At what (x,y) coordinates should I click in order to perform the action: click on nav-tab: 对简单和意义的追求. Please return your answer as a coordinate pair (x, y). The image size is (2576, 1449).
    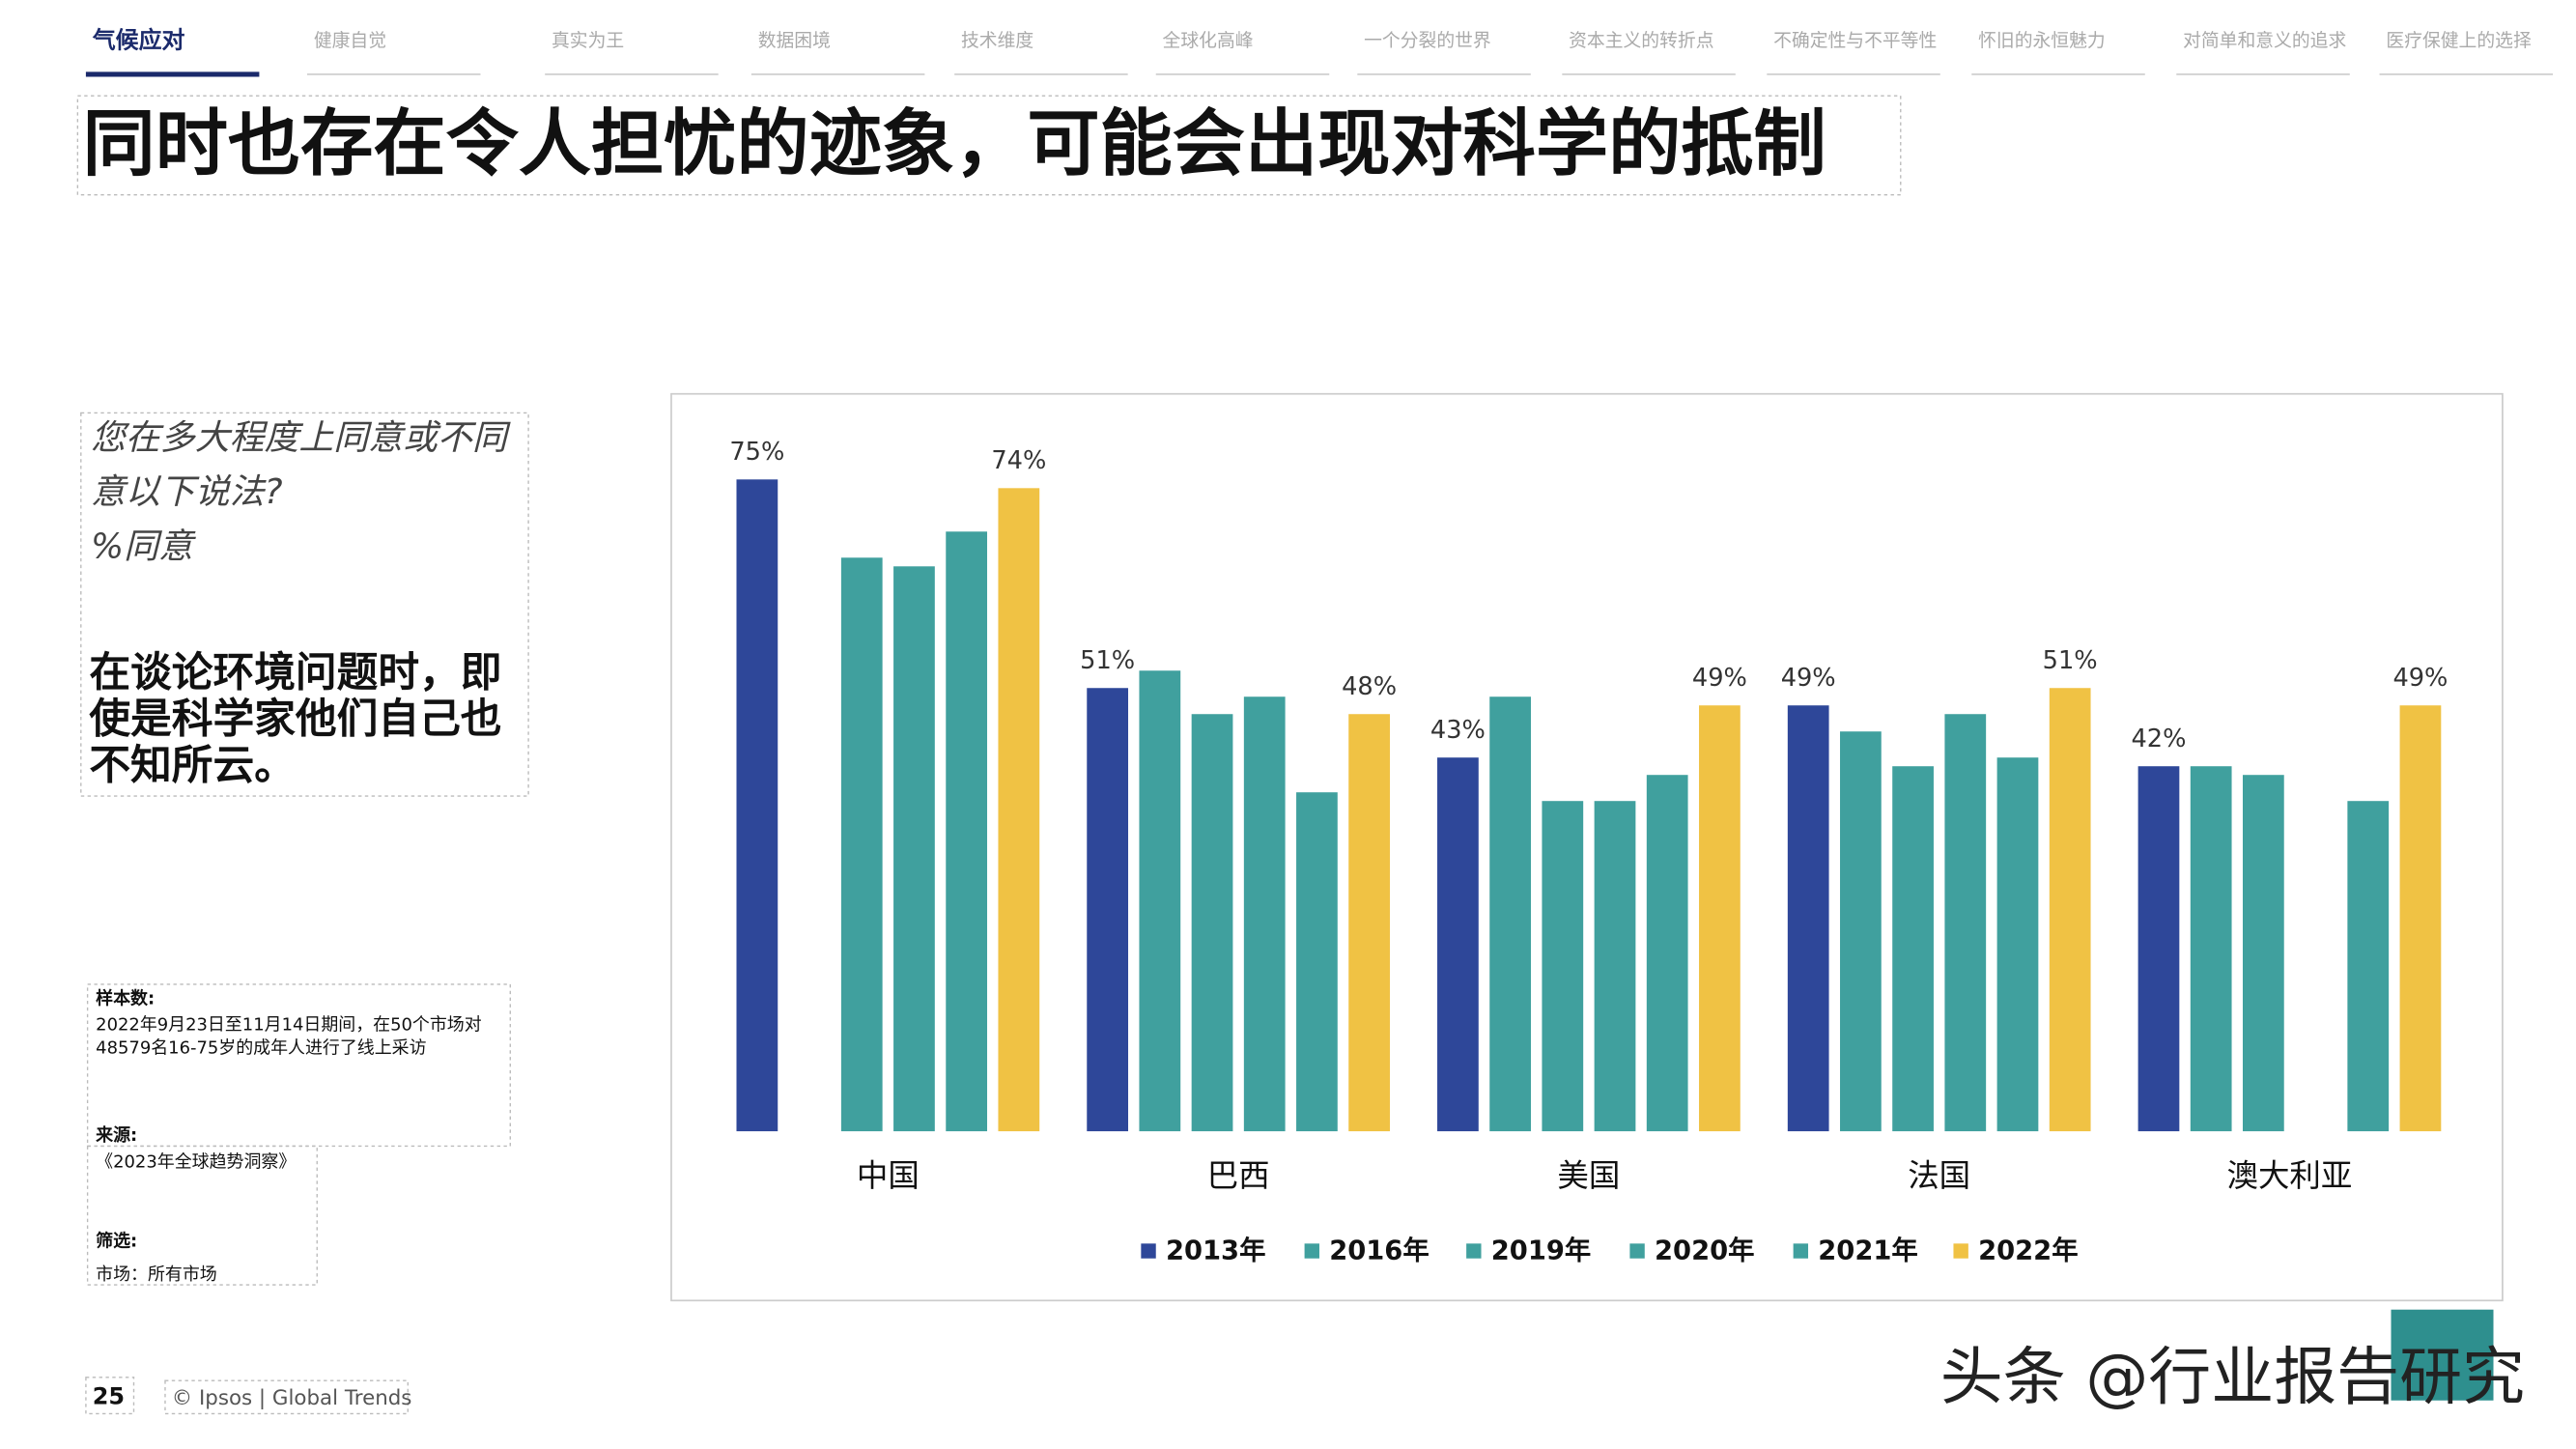
    Looking at the image, I should click on (2264, 40).